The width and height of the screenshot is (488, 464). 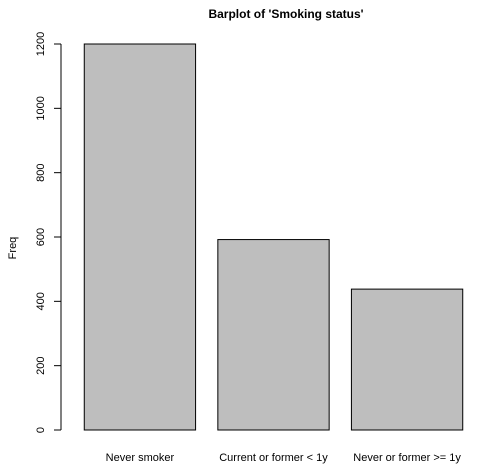 What do you see at coordinates (285, 14) in the screenshot?
I see `chart-title: Barplot of 'Smoking status'` at bounding box center [285, 14].